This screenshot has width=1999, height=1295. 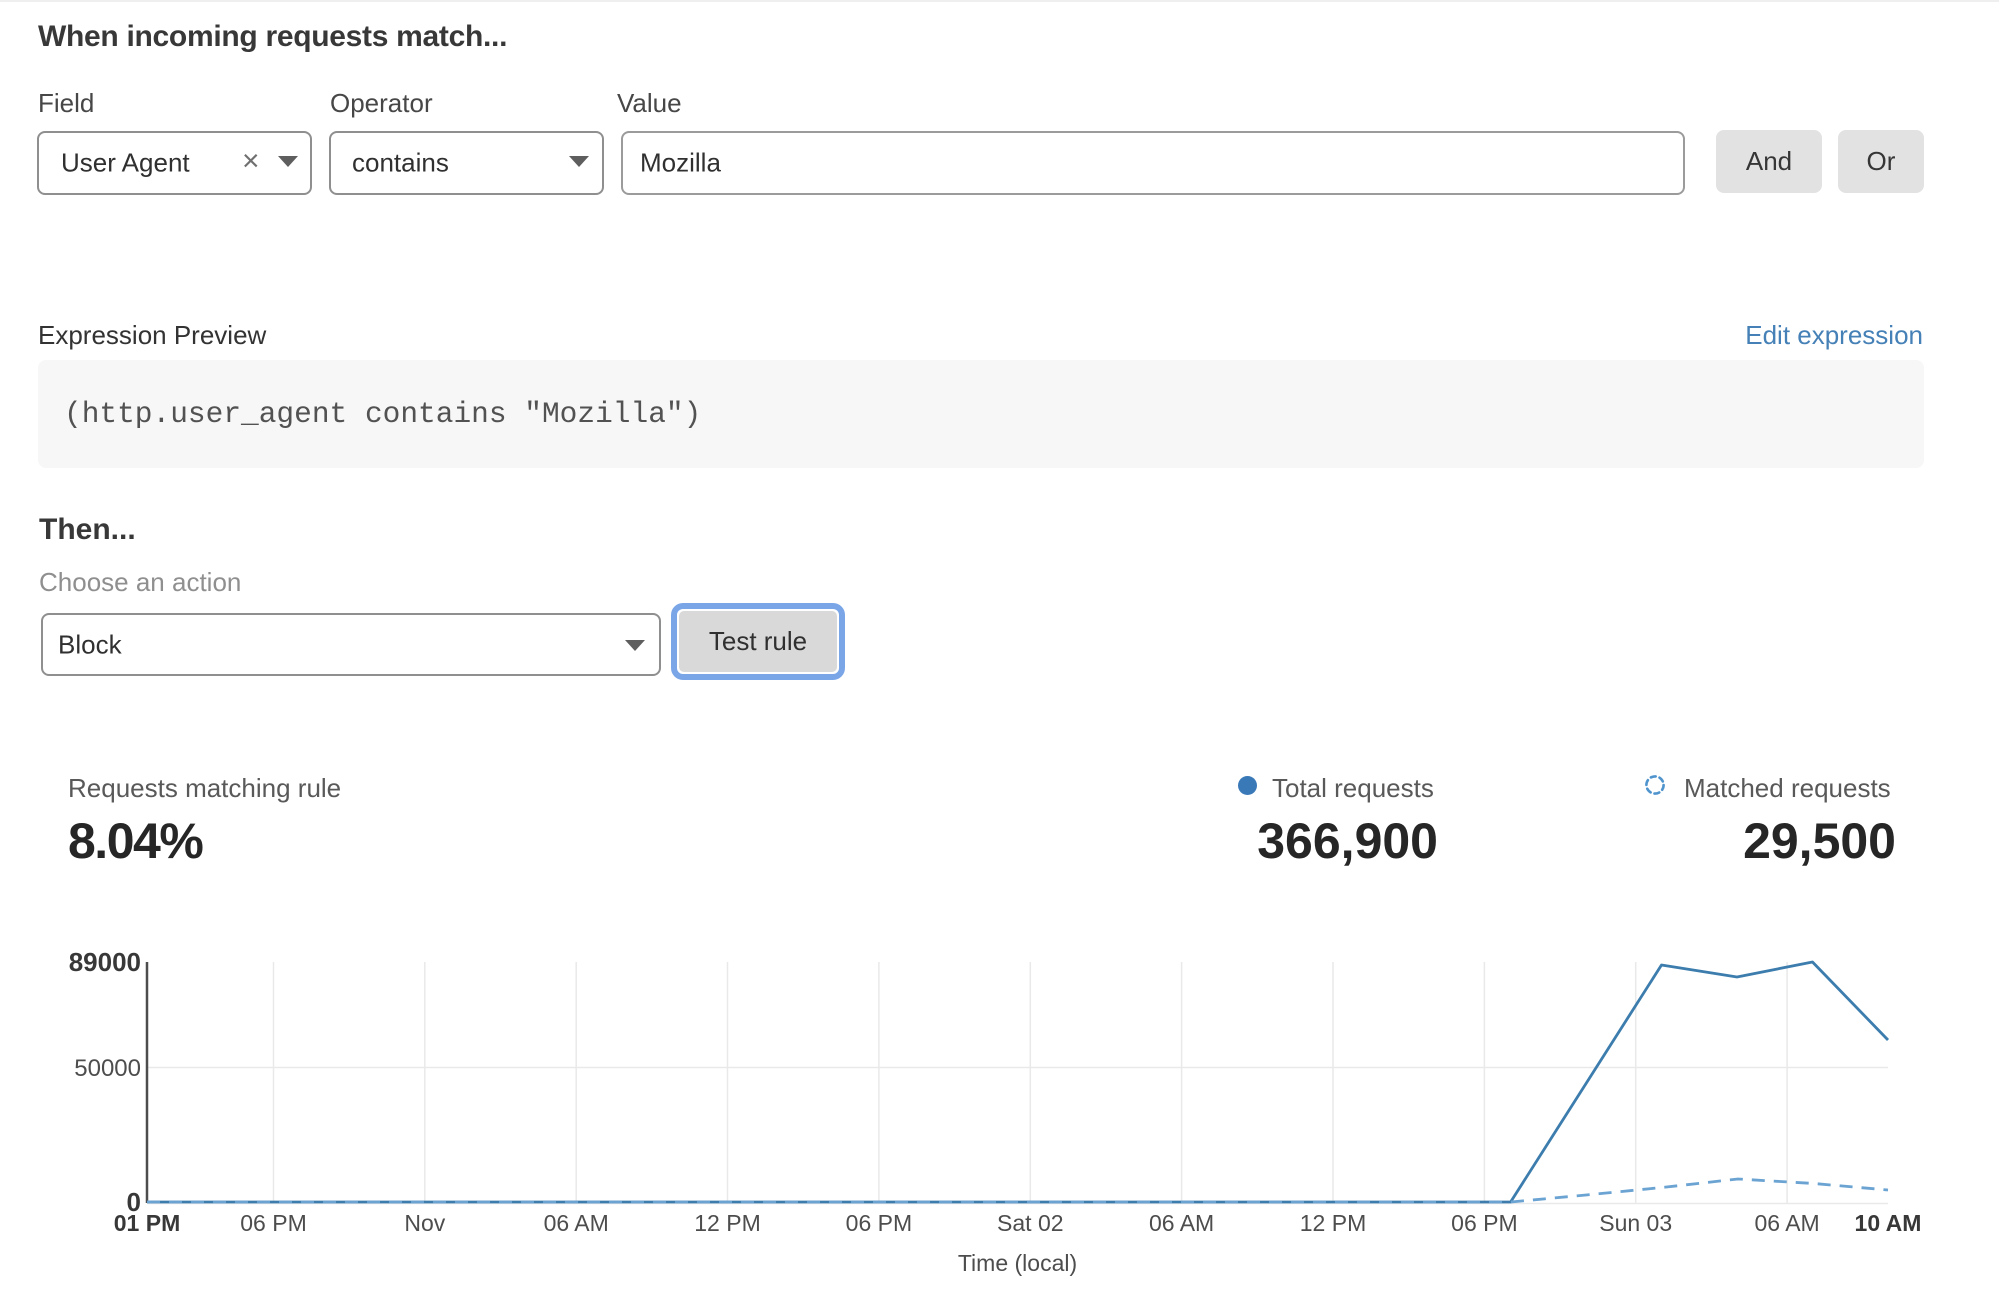 I want to click on svg-text: 01 PM, so click(x=147, y=1223).